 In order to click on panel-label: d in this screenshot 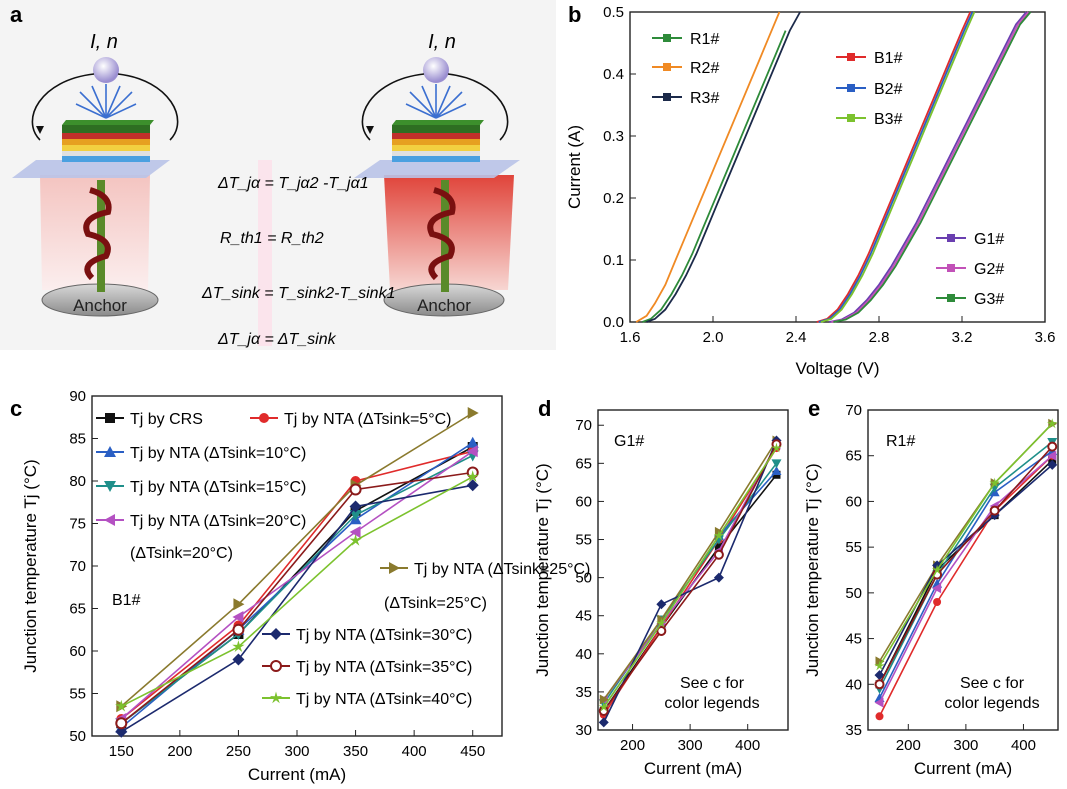, I will do `click(544, 408)`.